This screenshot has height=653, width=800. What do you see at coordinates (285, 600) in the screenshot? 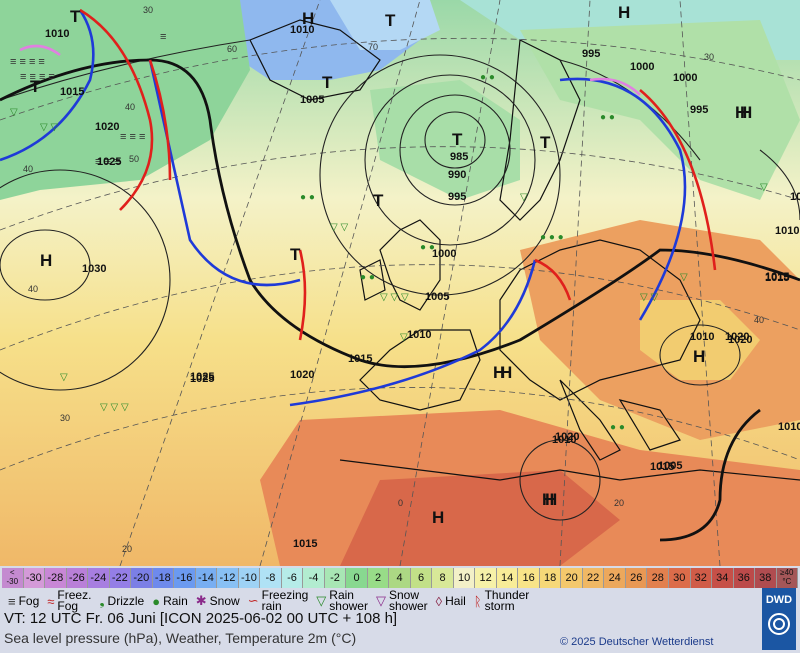
I see `symbol-label: Freezing rain` at bounding box center [285, 600].